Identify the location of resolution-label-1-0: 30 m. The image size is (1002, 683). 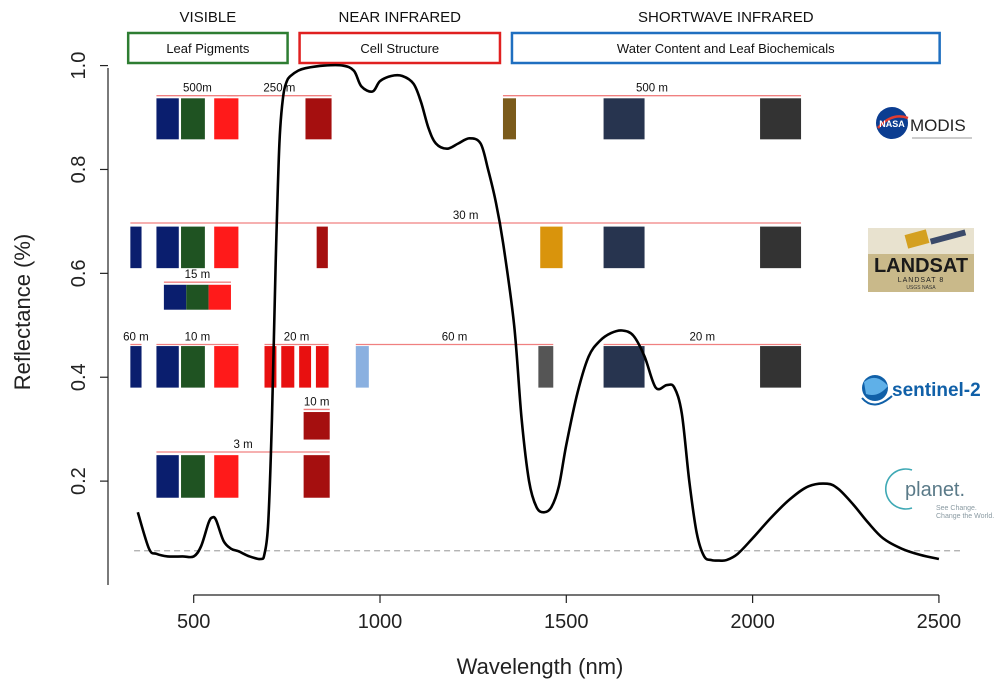
(466, 216).